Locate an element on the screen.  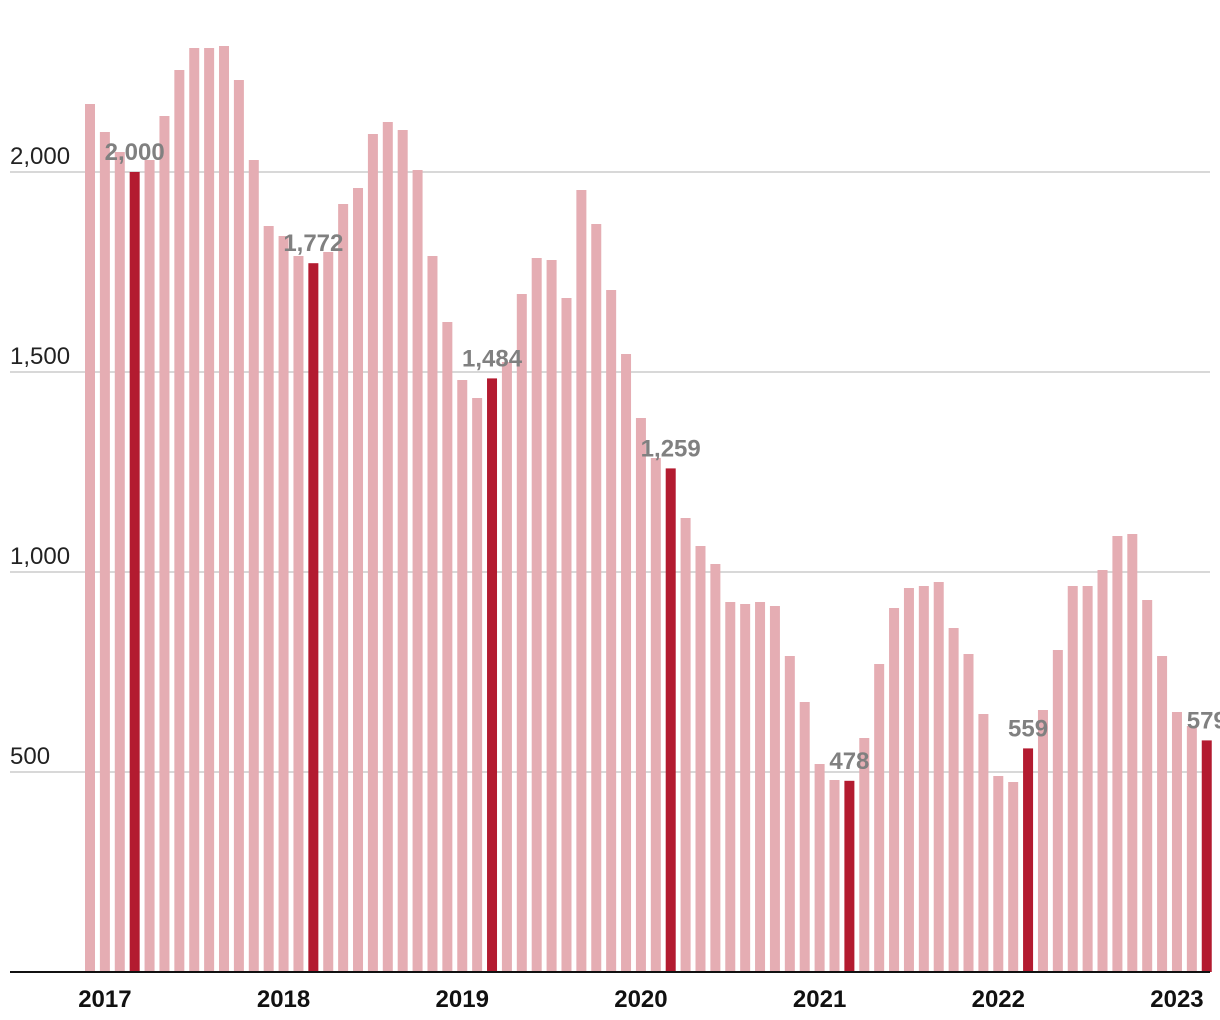
y-tick-label: 500 is located at coordinates (30, 756).